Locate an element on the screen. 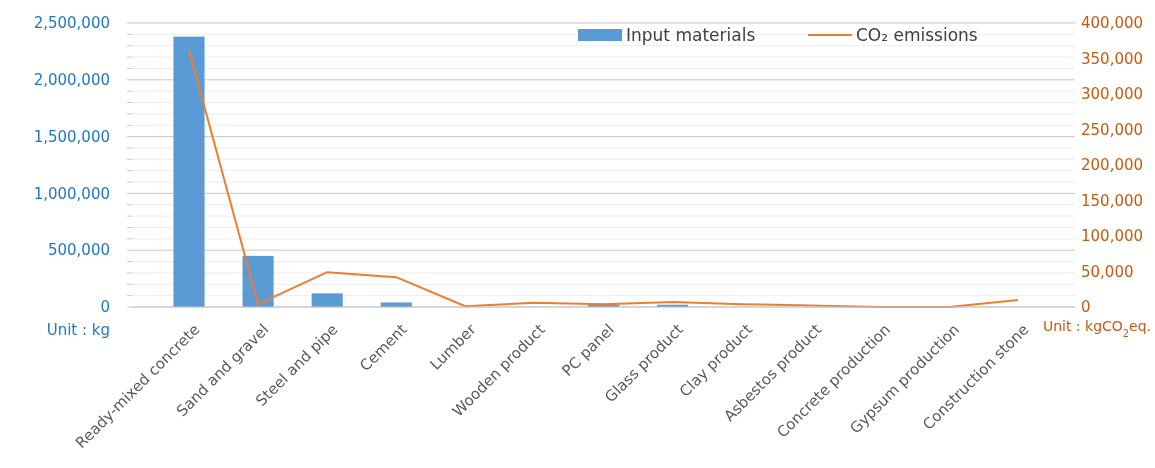 This screenshot has height=468, width=1155. y-tick-label: 500,000 is located at coordinates (78, 250).